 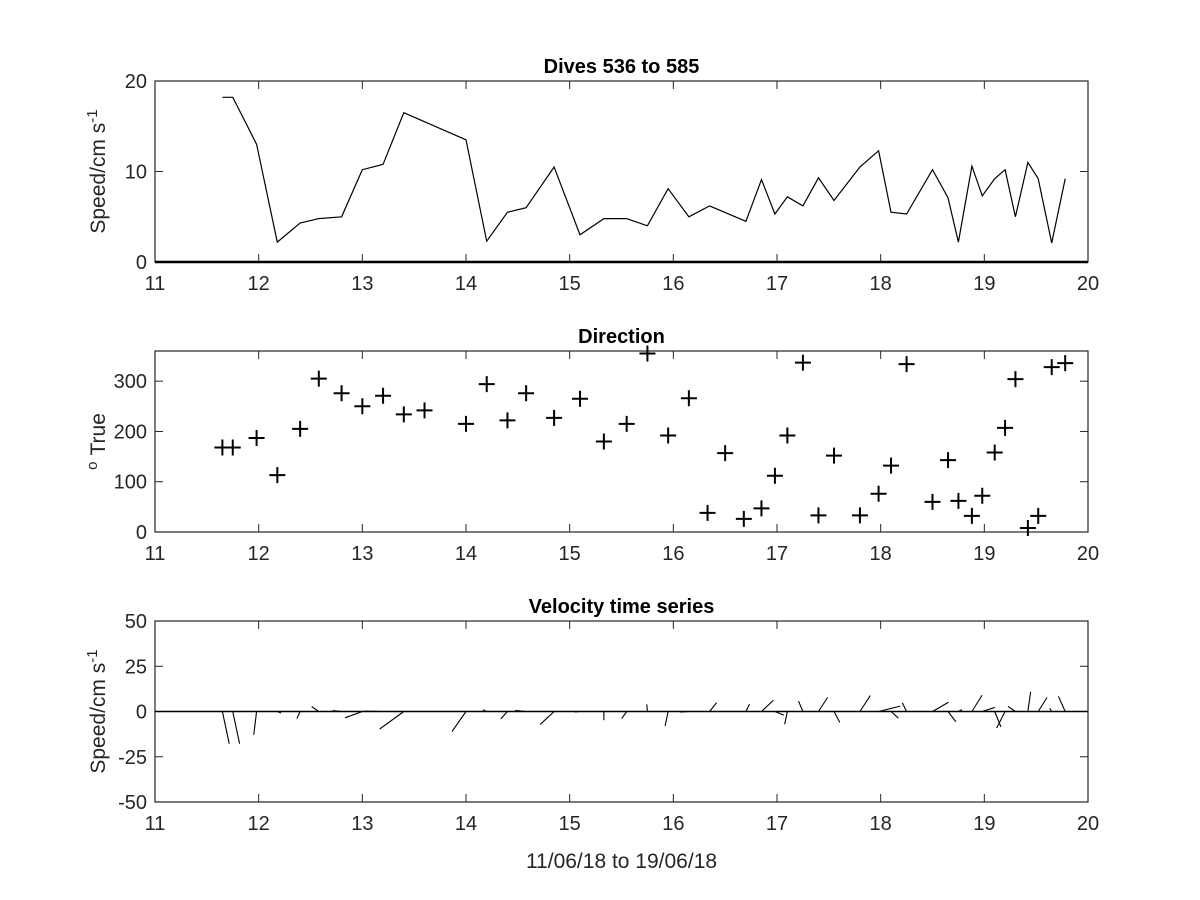 I want to click on velocity-x-tick-label: 12, so click(x=259, y=824).